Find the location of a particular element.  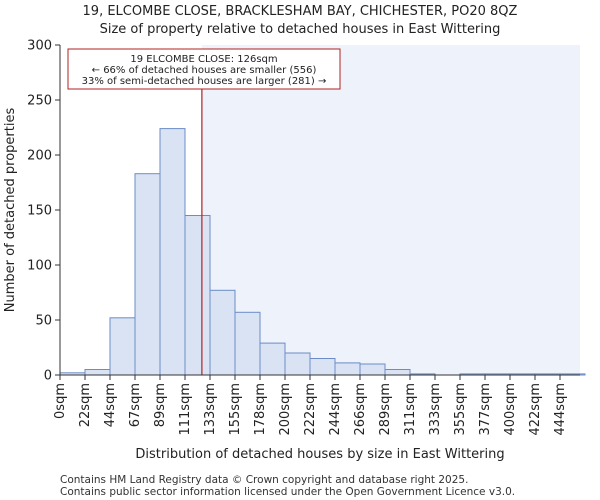

y-ticks-group: 0 50 100 150 200 250 300 is located at coordinates (43, 211).